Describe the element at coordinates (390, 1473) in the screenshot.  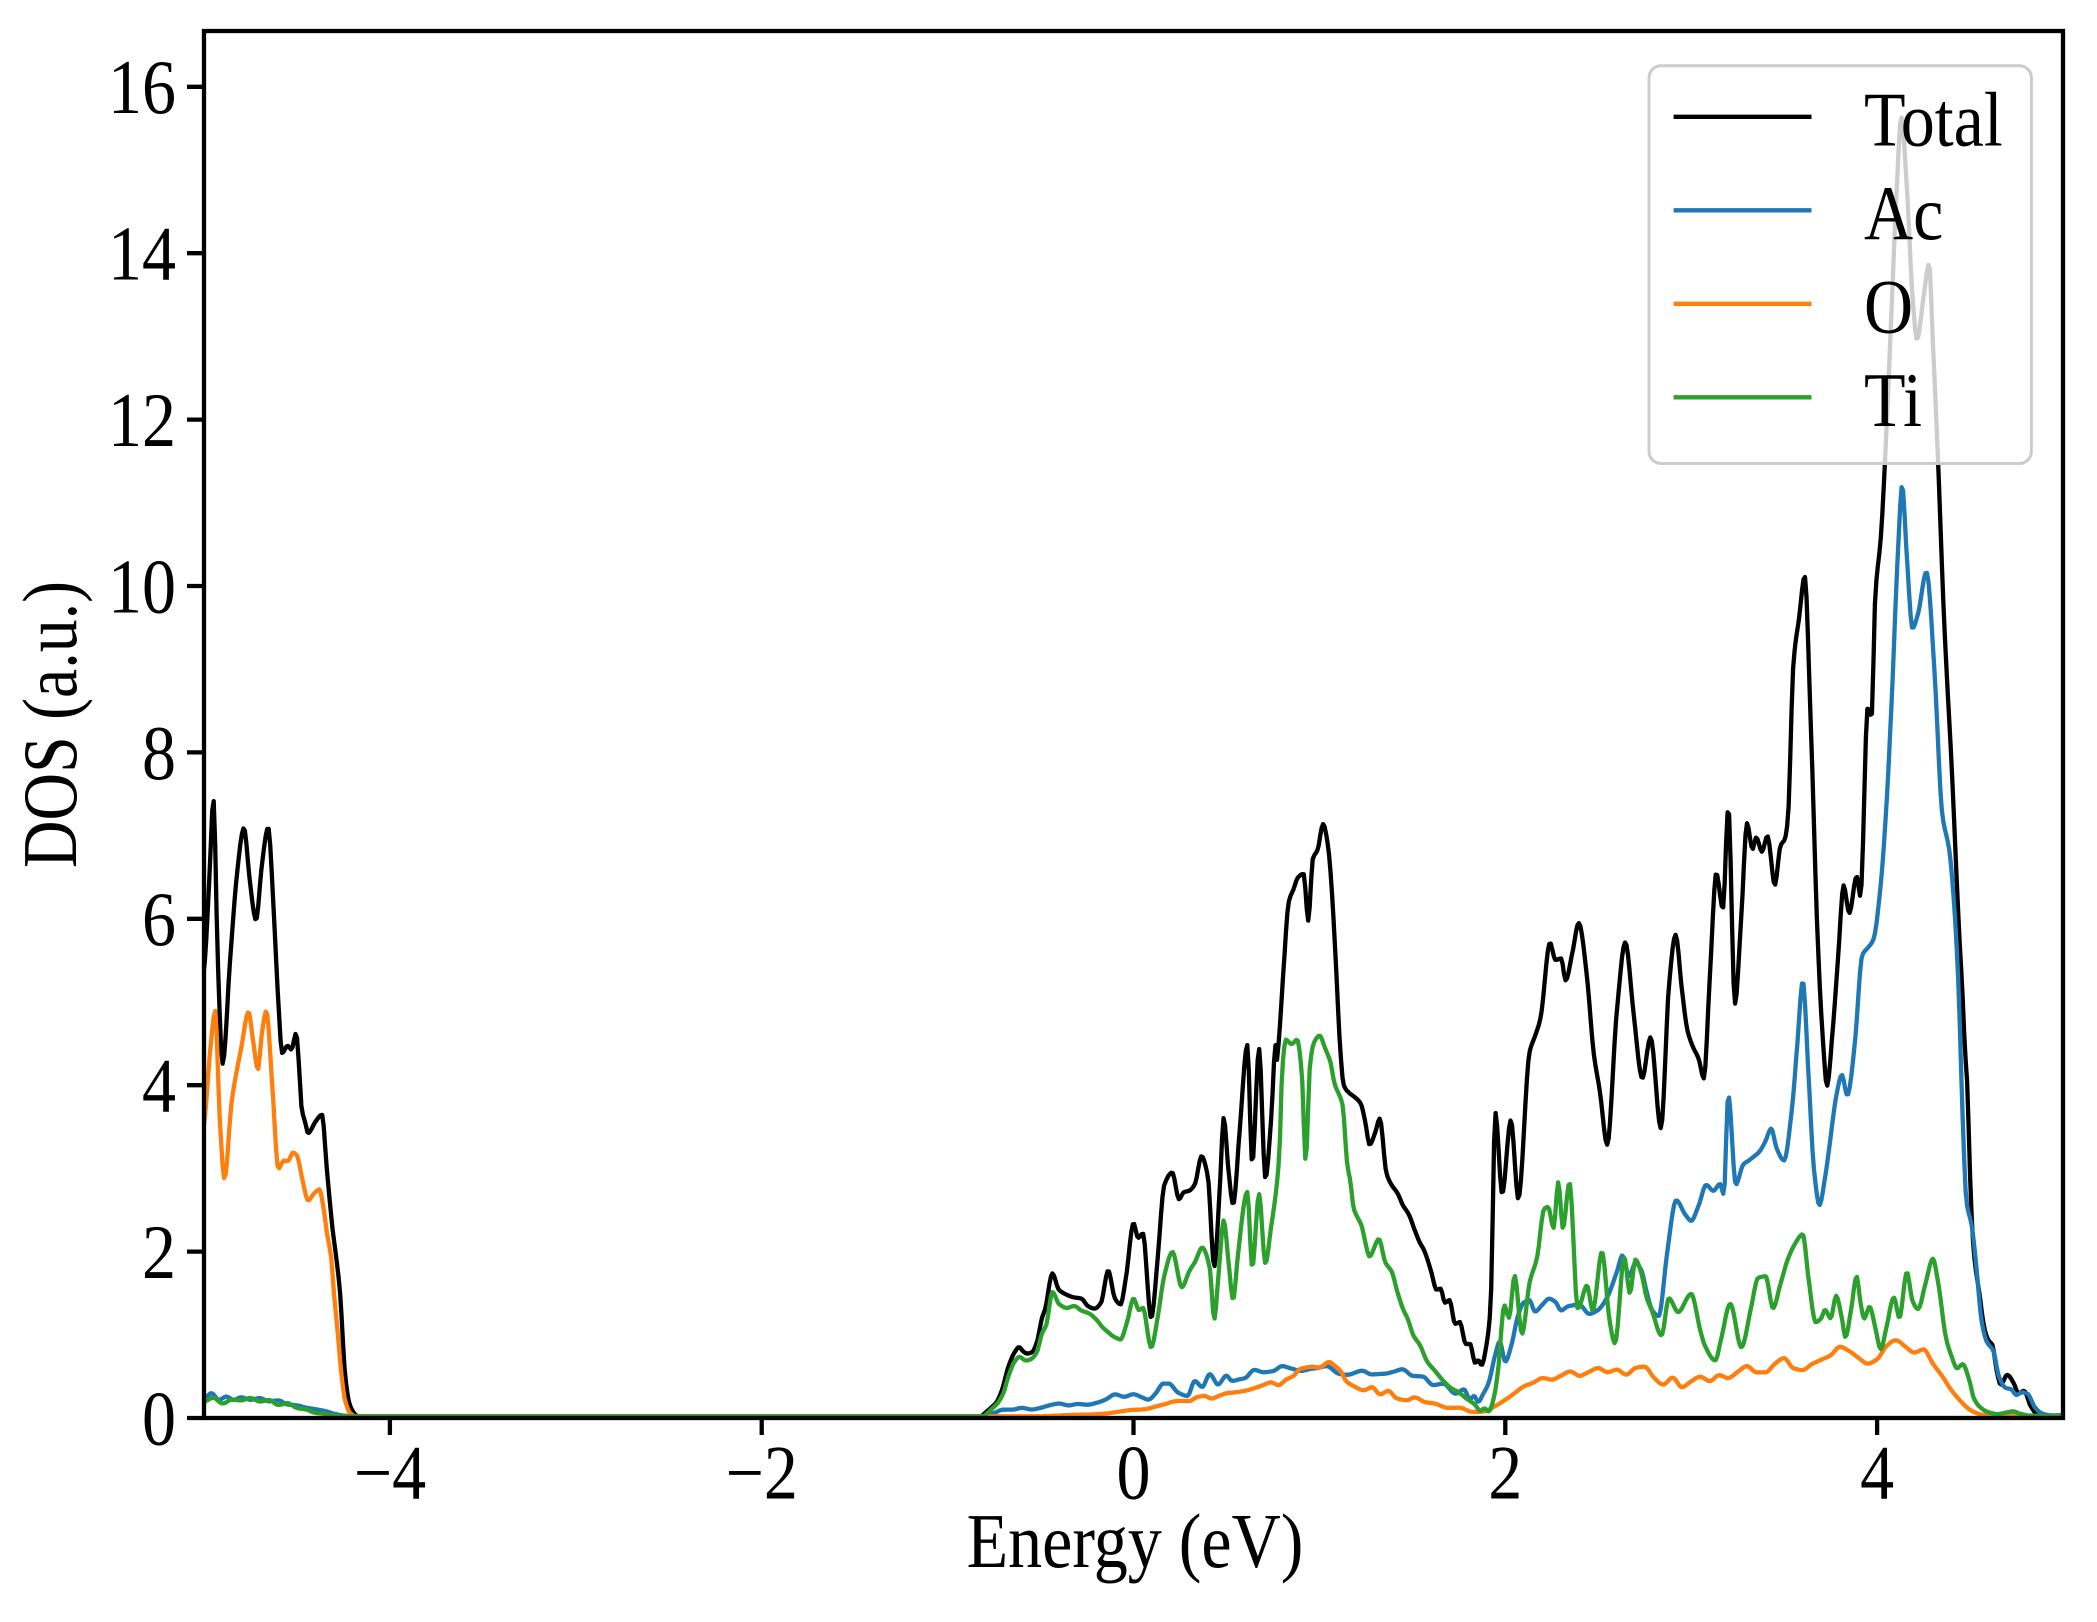
I see `svg-text: −4` at that location.